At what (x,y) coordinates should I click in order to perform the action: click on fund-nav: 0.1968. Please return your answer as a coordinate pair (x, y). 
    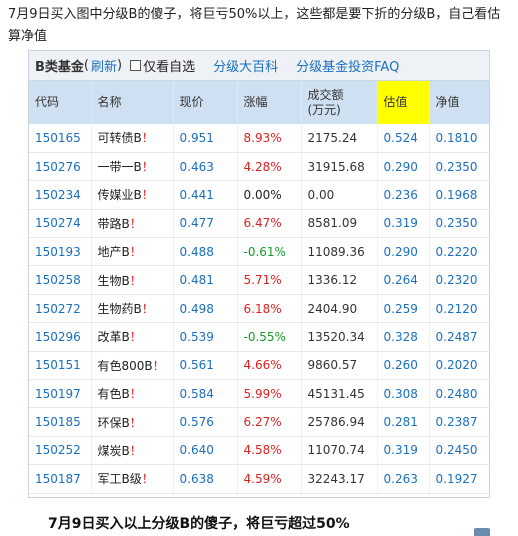
    Looking at the image, I should click on (459, 195).